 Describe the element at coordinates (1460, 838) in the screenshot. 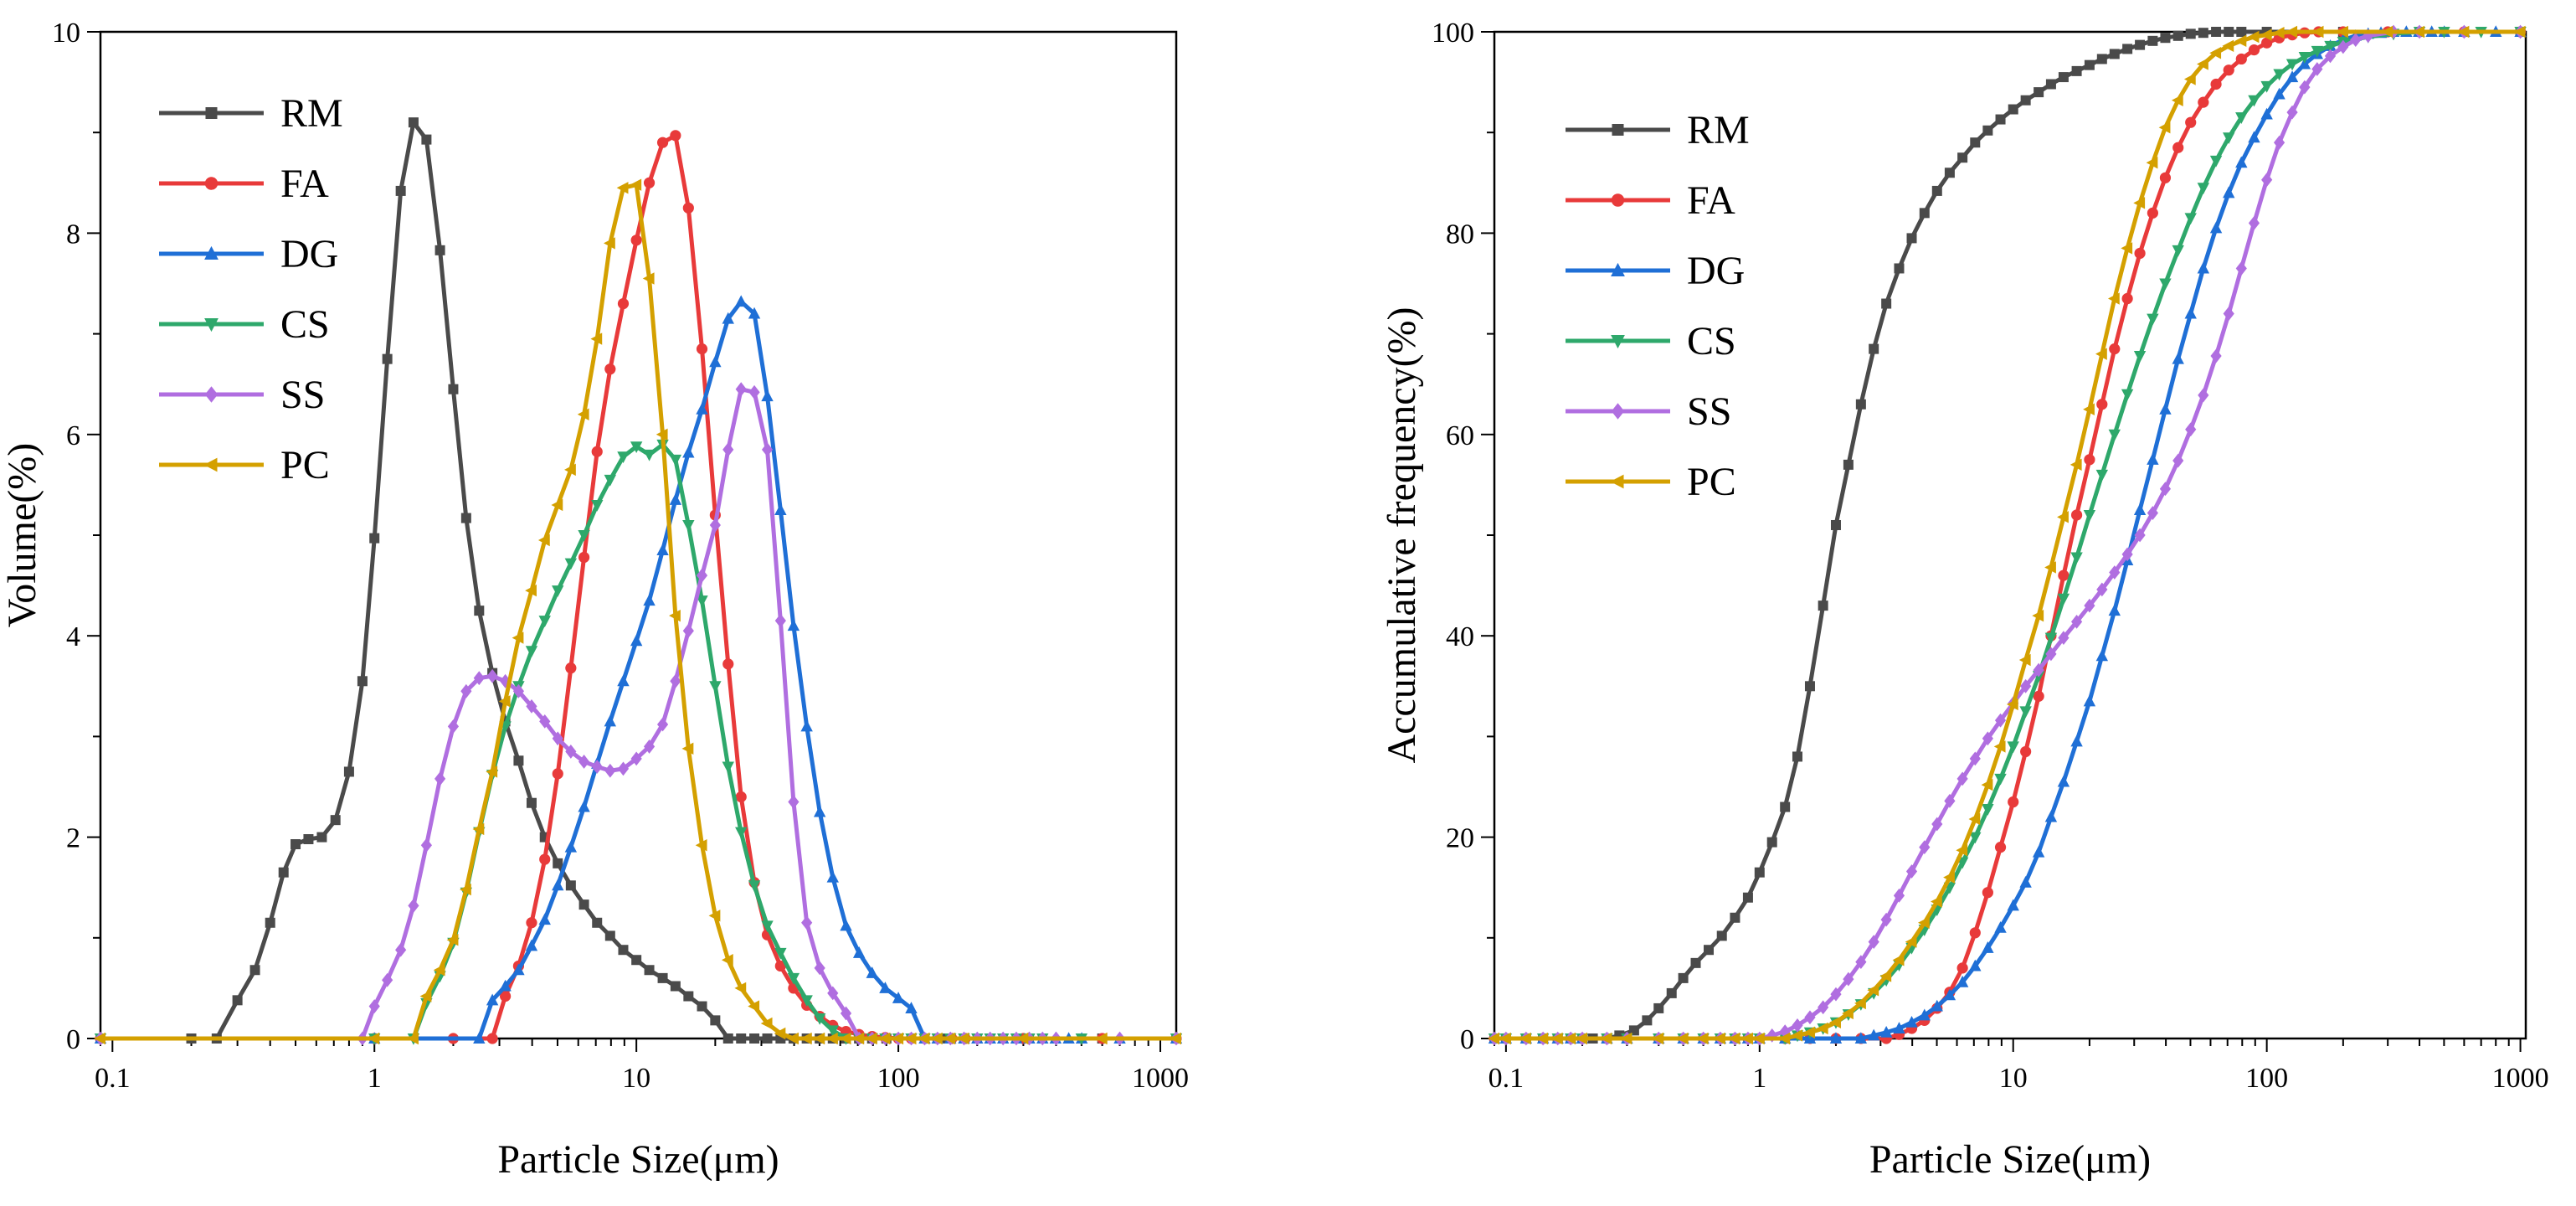

I see `y-tick-label: 20` at that location.